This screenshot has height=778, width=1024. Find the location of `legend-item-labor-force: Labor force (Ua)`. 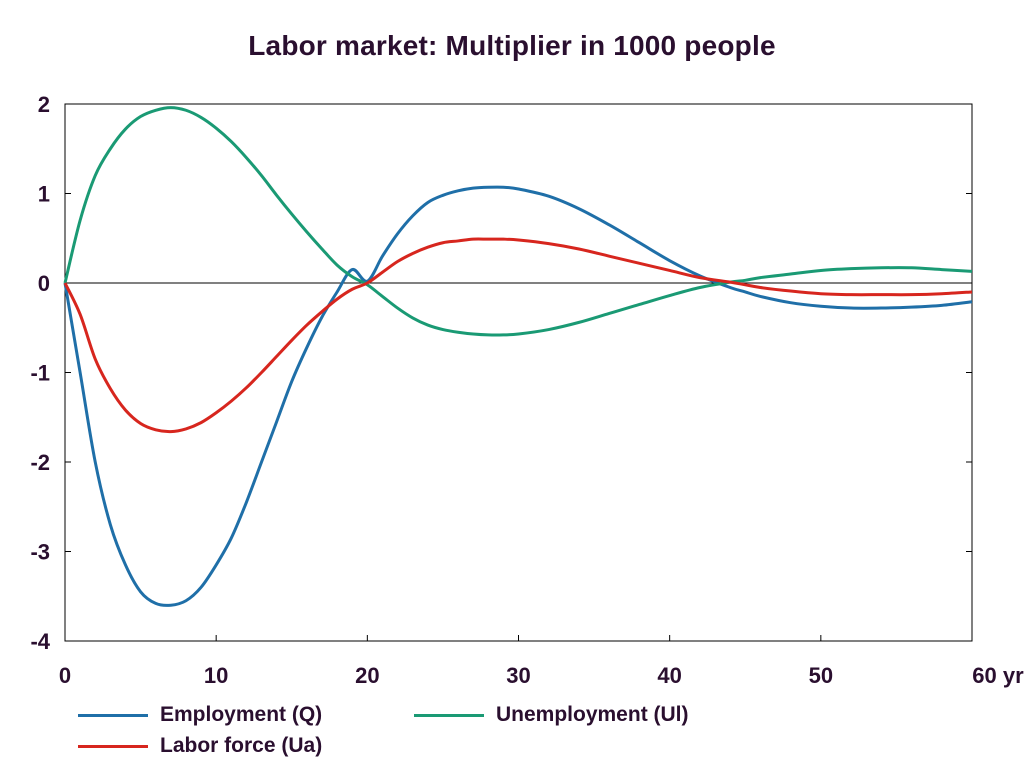

legend-item-labor-force: Labor force (Ua) is located at coordinates (200, 746).